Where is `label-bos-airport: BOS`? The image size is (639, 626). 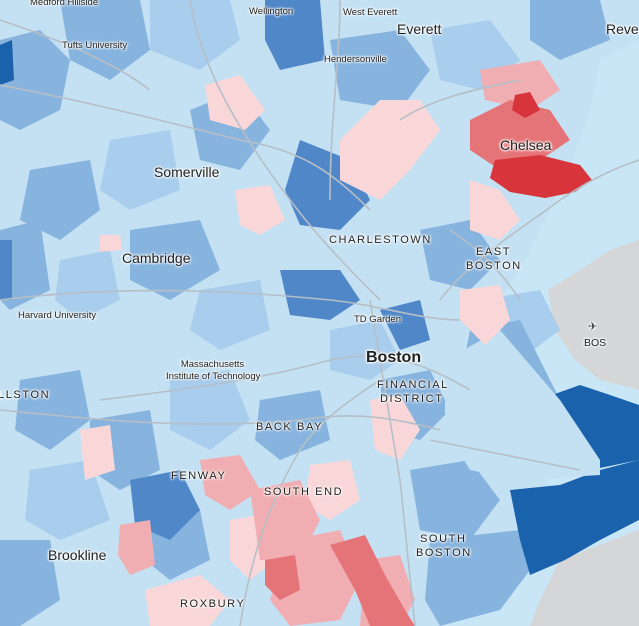
label-bos-airport: BOS is located at coordinates (595, 343).